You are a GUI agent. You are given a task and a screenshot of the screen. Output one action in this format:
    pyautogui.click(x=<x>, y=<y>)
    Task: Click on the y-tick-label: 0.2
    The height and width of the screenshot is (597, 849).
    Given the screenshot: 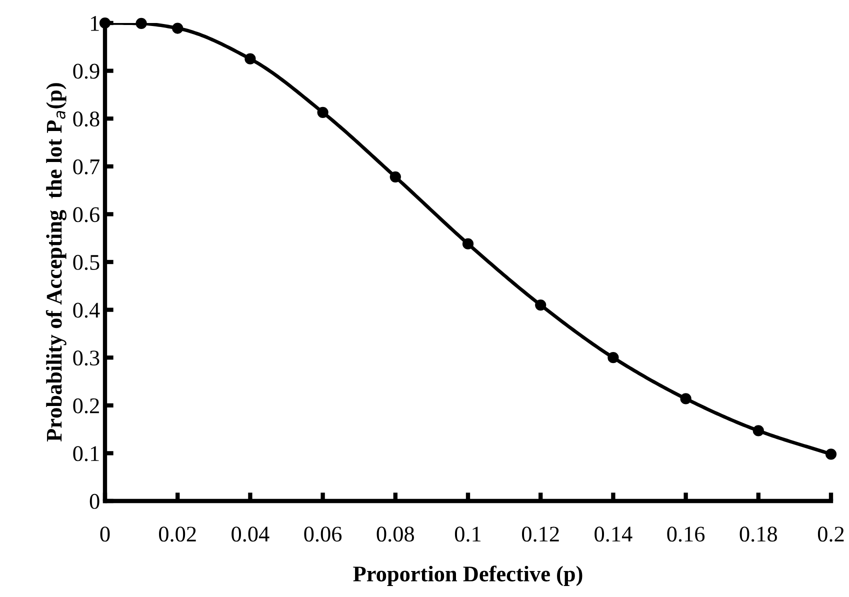 What is the action you would take?
    pyautogui.click(x=86, y=406)
    